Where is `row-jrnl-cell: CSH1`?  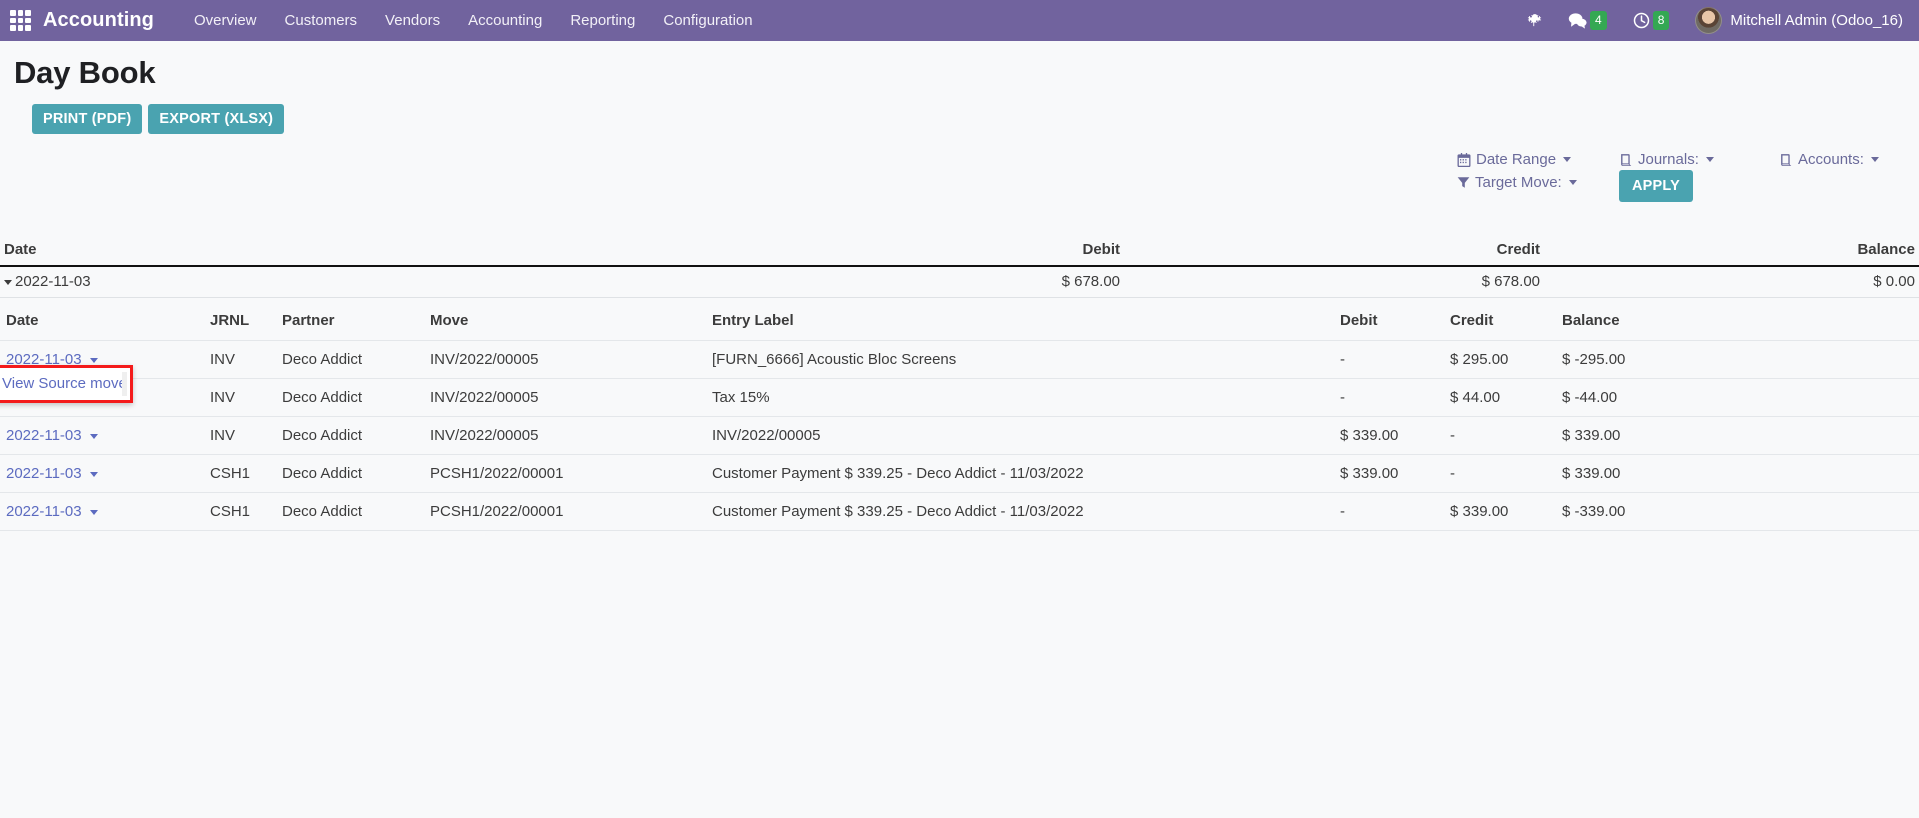 row-jrnl-cell: CSH1 is located at coordinates (246, 473).